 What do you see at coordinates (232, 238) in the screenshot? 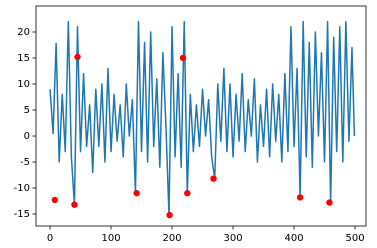
I see `x-tick-label: 300` at bounding box center [232, 238].